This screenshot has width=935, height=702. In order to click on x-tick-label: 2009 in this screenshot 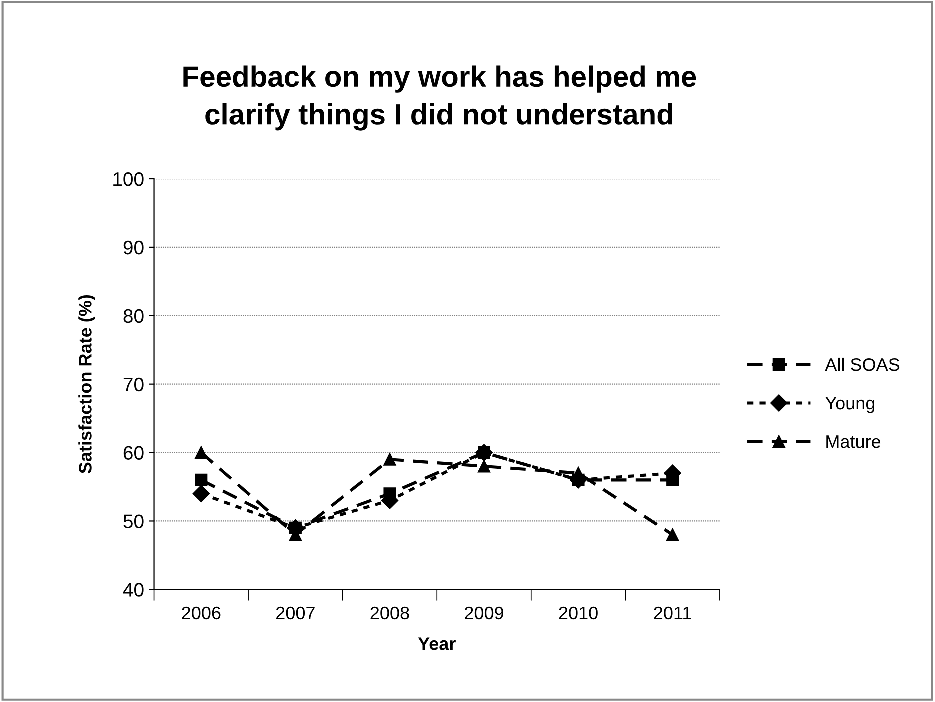, I will do `click(484, 613)`.